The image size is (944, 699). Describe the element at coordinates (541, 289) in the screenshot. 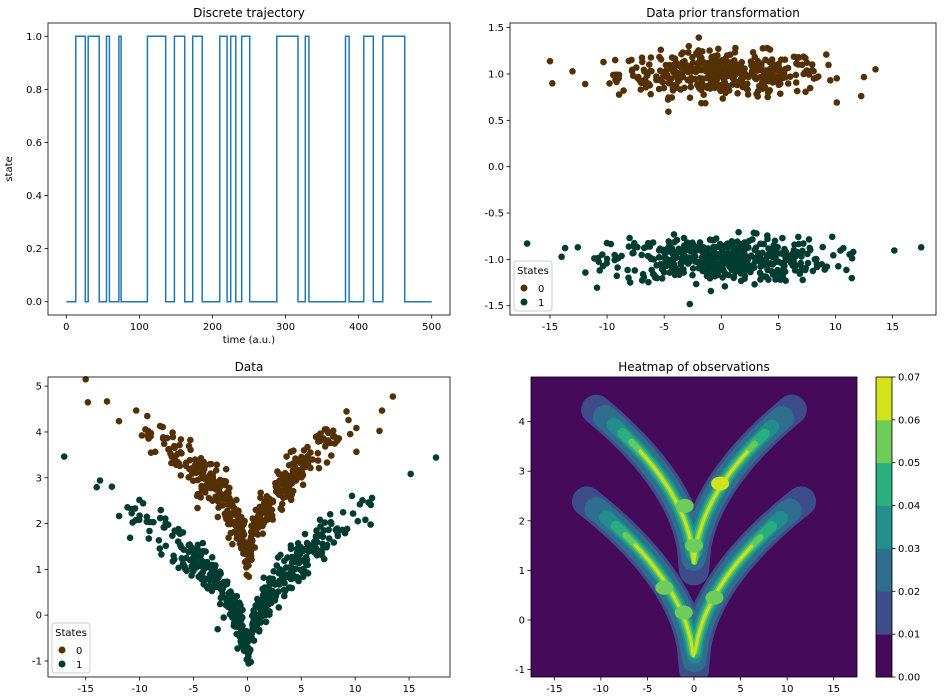

I see `legend-label-0: 0` at that location.